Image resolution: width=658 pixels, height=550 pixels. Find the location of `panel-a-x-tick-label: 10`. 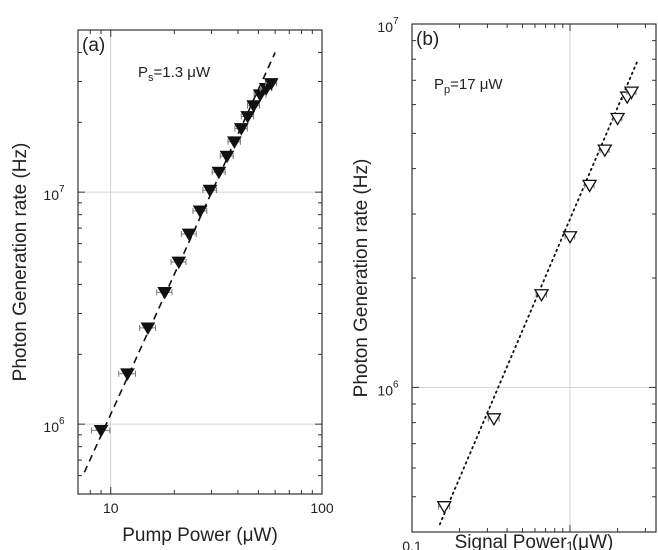

panel-a-x-tick-label: 10 is located at coordinates (111, 508).